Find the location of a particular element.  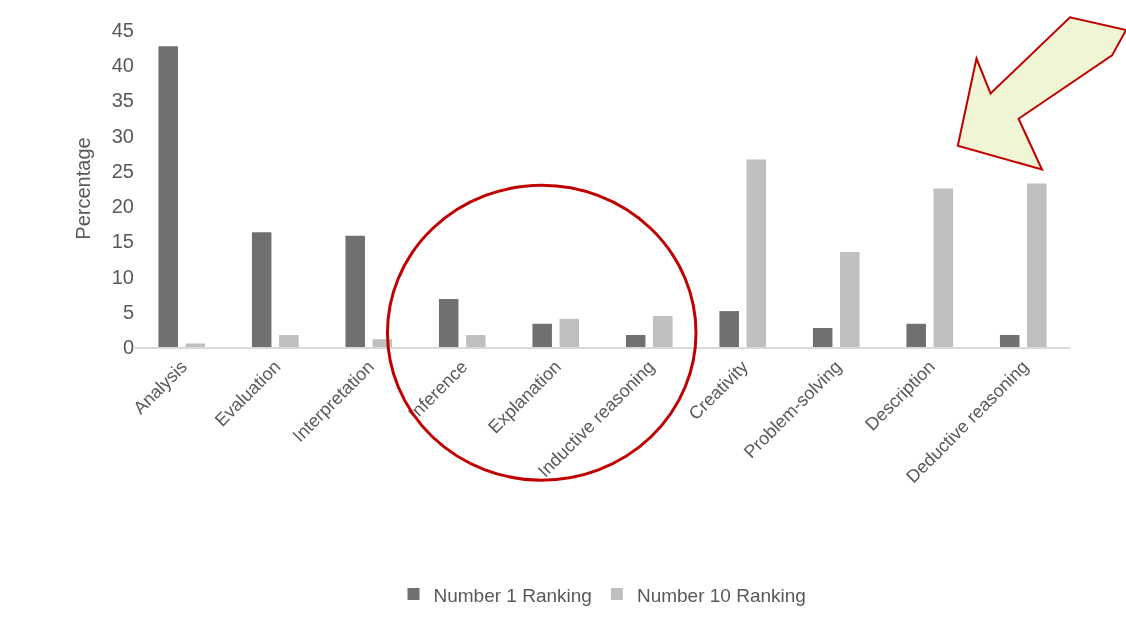

y-tick-label: 35 is located at coordinates (122, 100).